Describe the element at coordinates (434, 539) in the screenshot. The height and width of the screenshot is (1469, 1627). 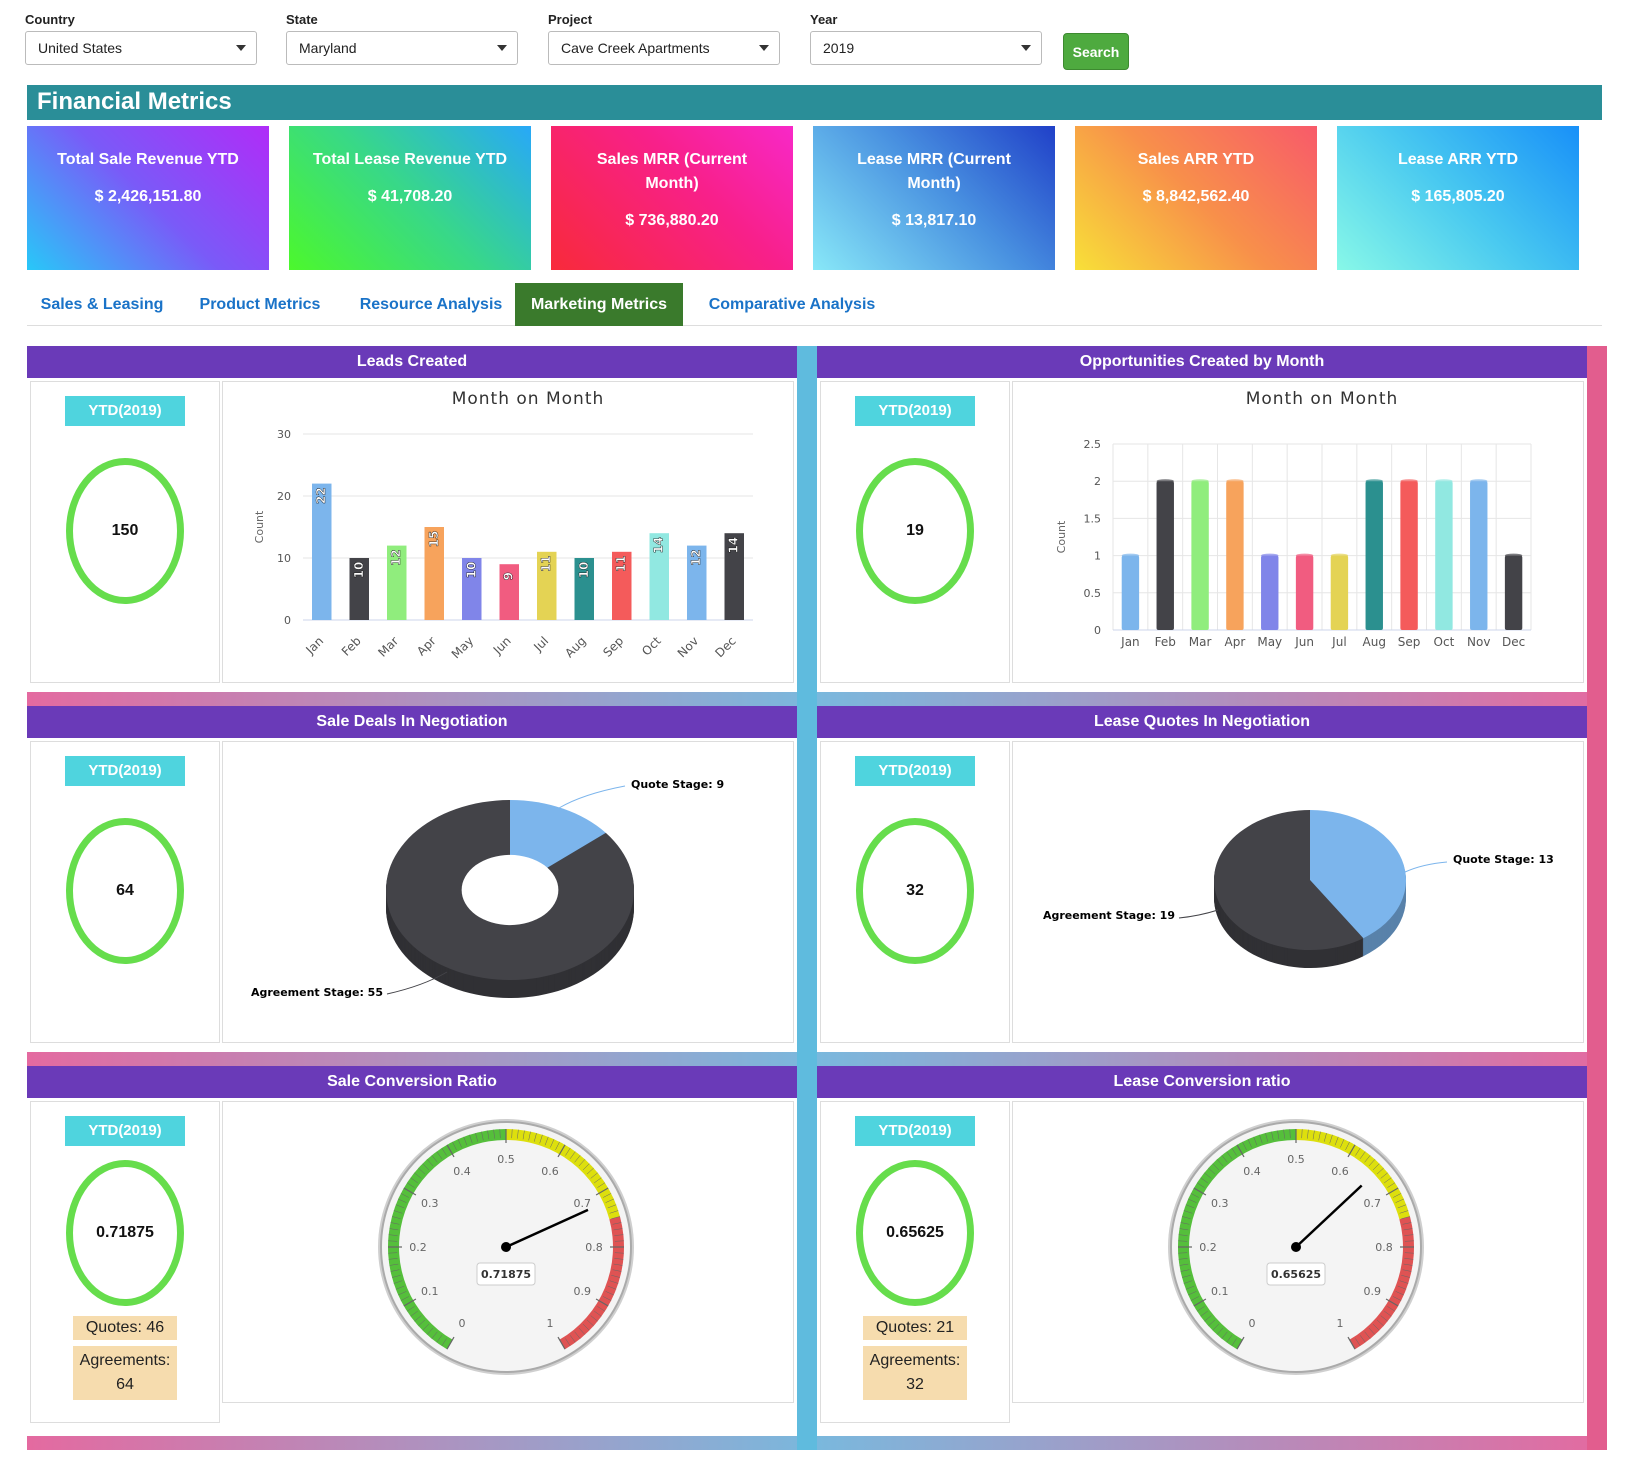
I see `bar-data-label: 15` at that location.